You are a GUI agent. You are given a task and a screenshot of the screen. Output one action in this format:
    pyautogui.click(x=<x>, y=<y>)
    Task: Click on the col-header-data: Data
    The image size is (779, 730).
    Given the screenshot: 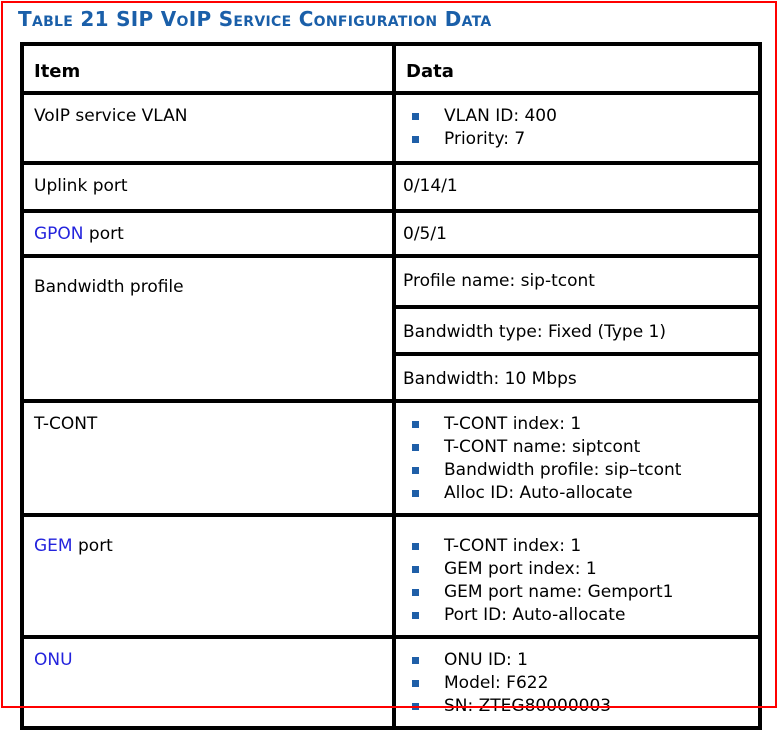 What is the action you would take?
    pyautogui.click(x=577, y=68)
    